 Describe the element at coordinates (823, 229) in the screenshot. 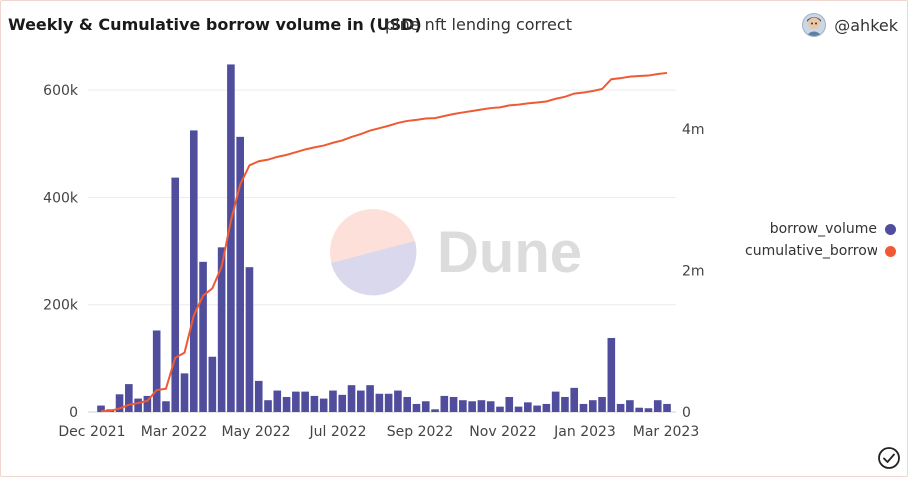

I see `legend-label: borrow_volume` at that location.